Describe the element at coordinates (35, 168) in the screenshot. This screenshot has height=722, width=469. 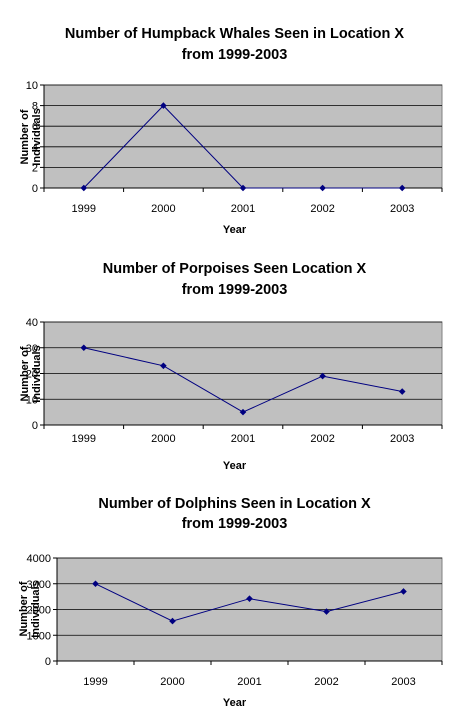
I see `chart-1-y-tick-label-2: 2` at that location.